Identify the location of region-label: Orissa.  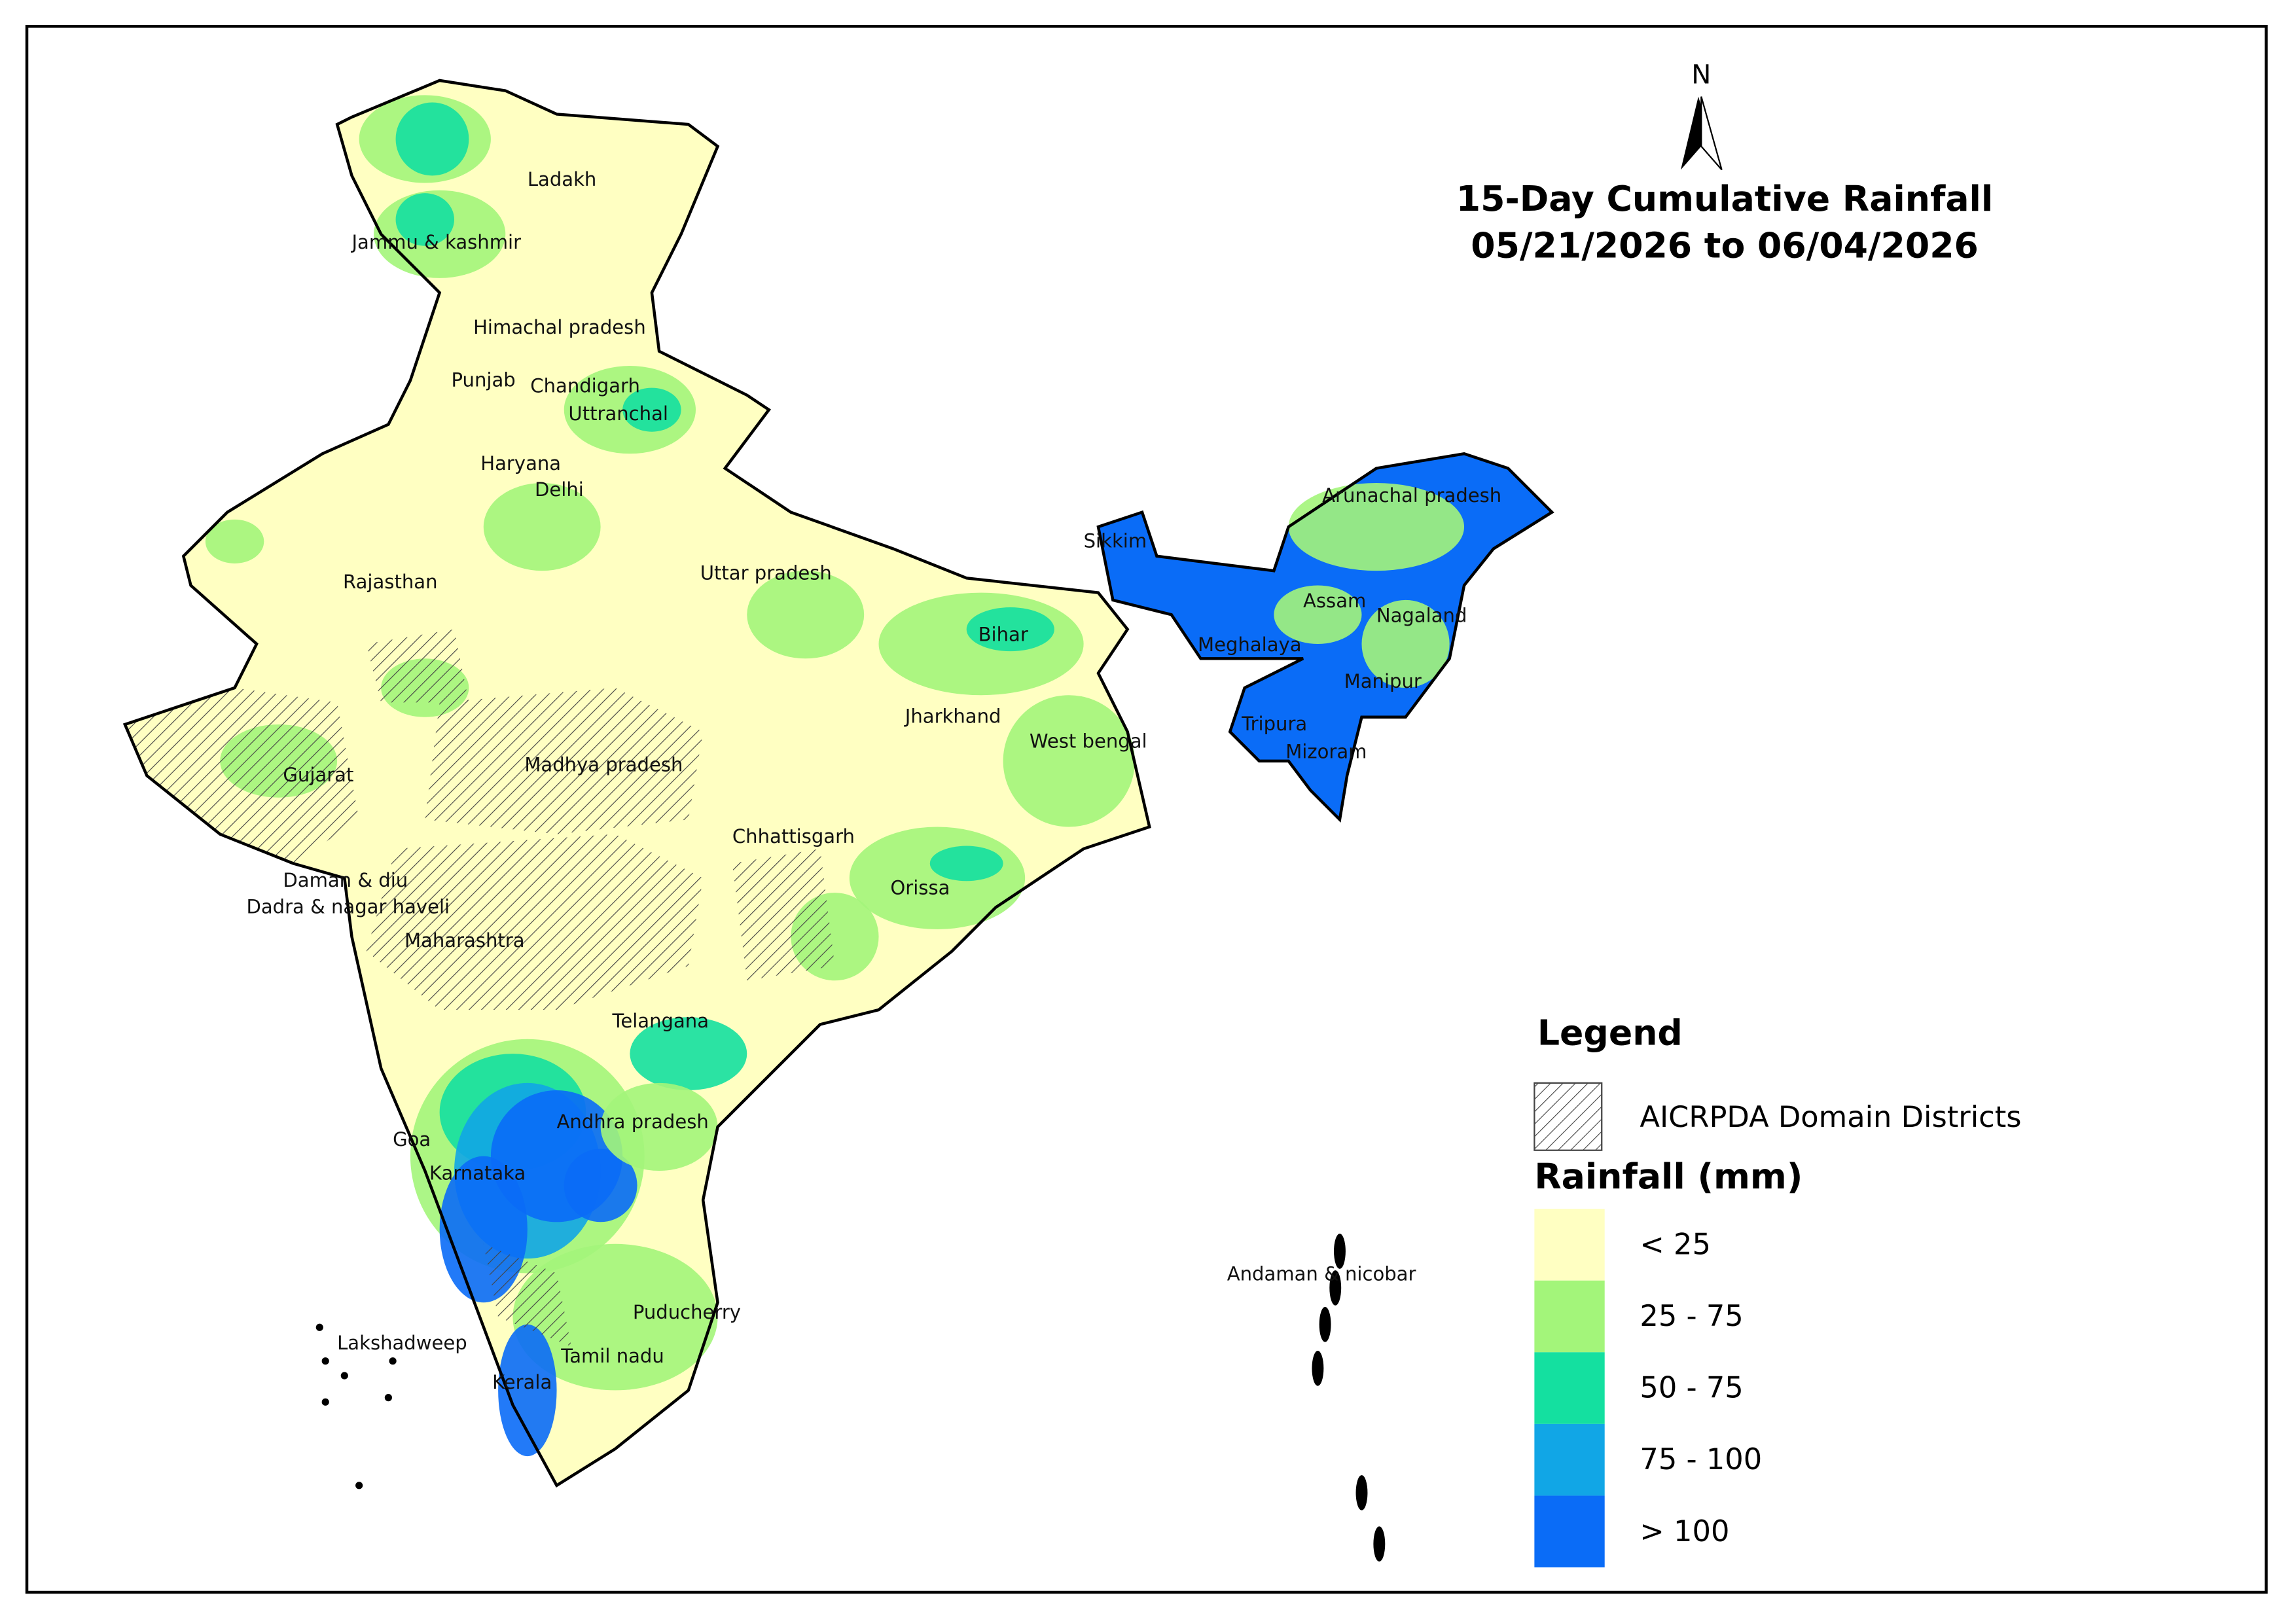
(920, 888).